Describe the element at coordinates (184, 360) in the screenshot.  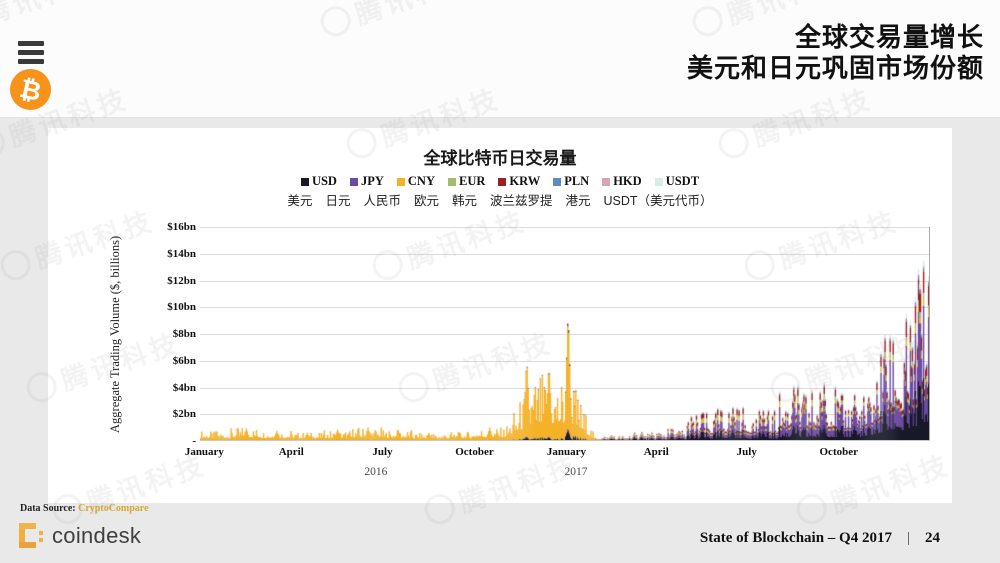
I see `y-tick-label: $6bn` at that location.